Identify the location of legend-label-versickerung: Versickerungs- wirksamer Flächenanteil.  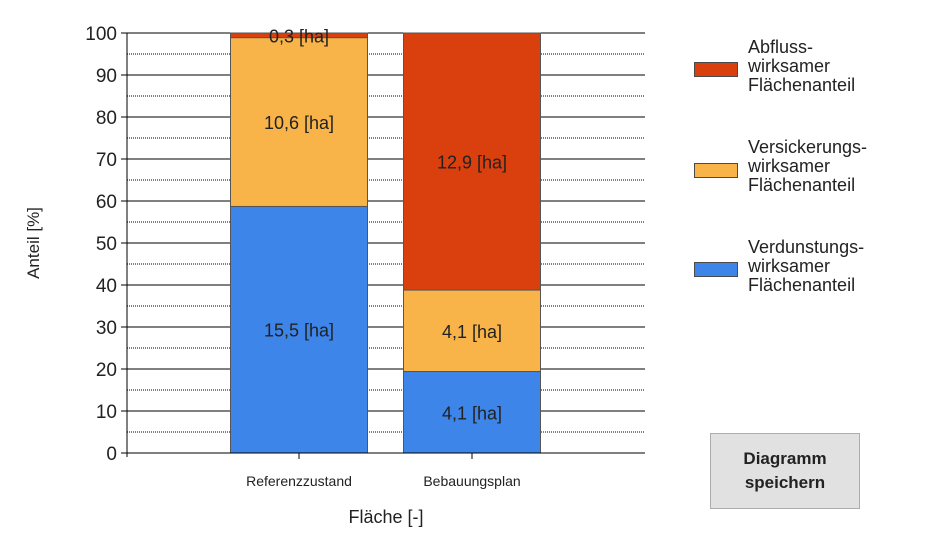
(808, 166).